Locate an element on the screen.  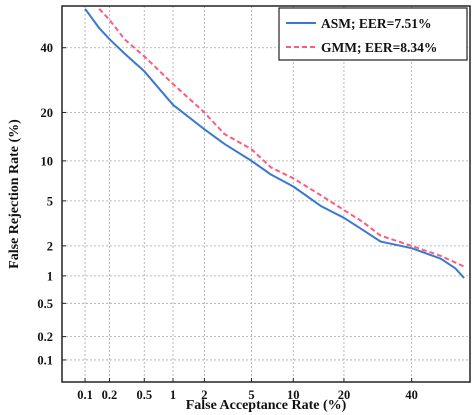
legend-entry-gmm: GMM; EER=8.34% is located at coordinates (379, 47).